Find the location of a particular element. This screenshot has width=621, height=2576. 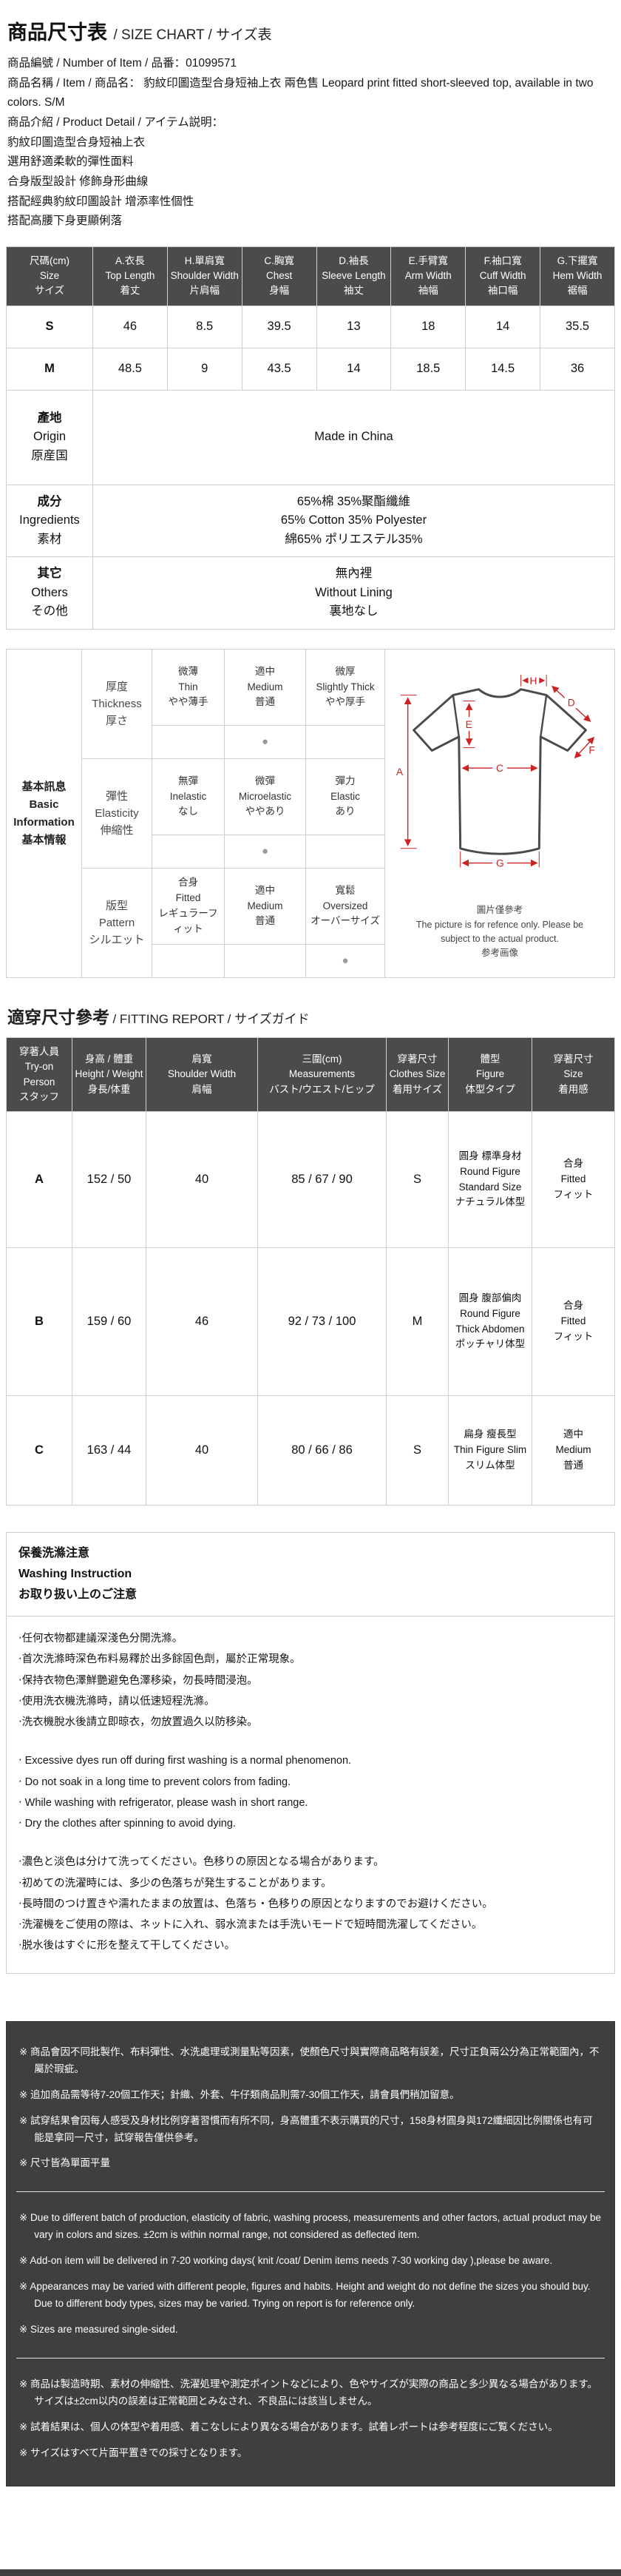

others-label: 其它 Others その他 is located at coordinates (50, 593).